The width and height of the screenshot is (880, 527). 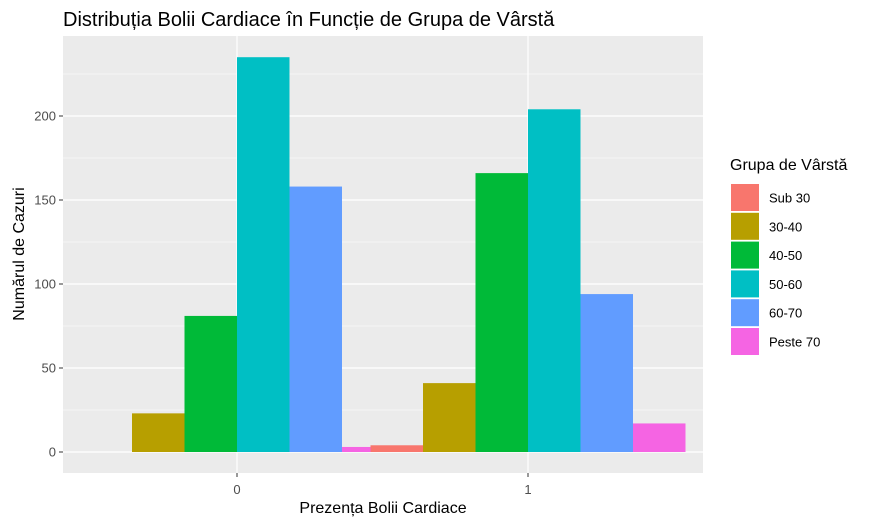 What do you see at coordinates (789, 198) in the screenshot?
I see `legend-label-sub-30: Sub 30` at bounding box center [789, 198].